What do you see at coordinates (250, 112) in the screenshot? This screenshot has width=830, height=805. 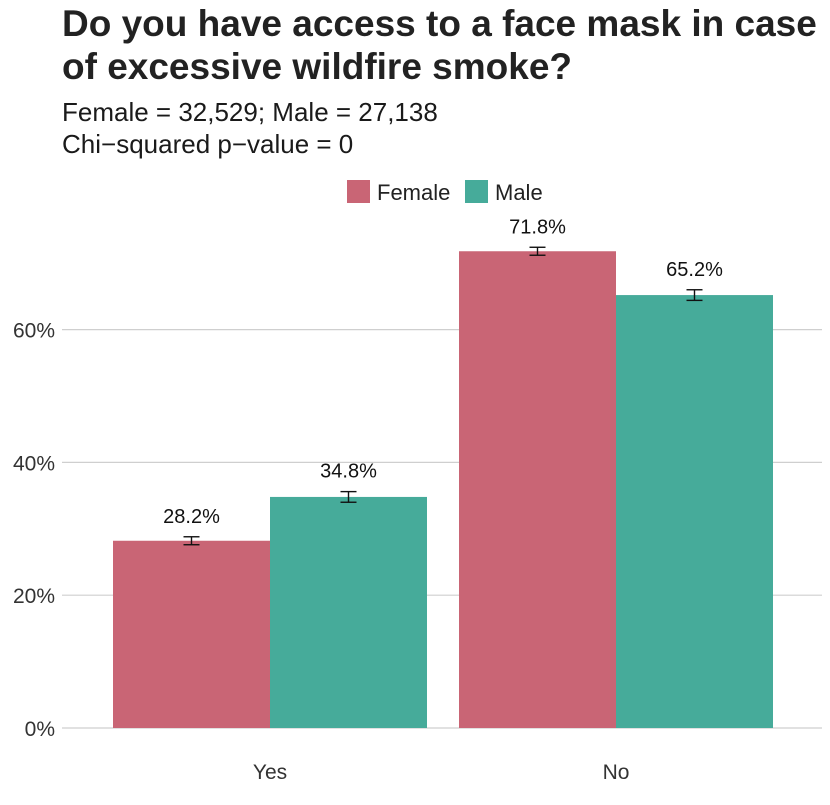 I see `subtitle-sample-sizes: Female = 32,529; Male = 27,138` at bounding box center [250, 112].